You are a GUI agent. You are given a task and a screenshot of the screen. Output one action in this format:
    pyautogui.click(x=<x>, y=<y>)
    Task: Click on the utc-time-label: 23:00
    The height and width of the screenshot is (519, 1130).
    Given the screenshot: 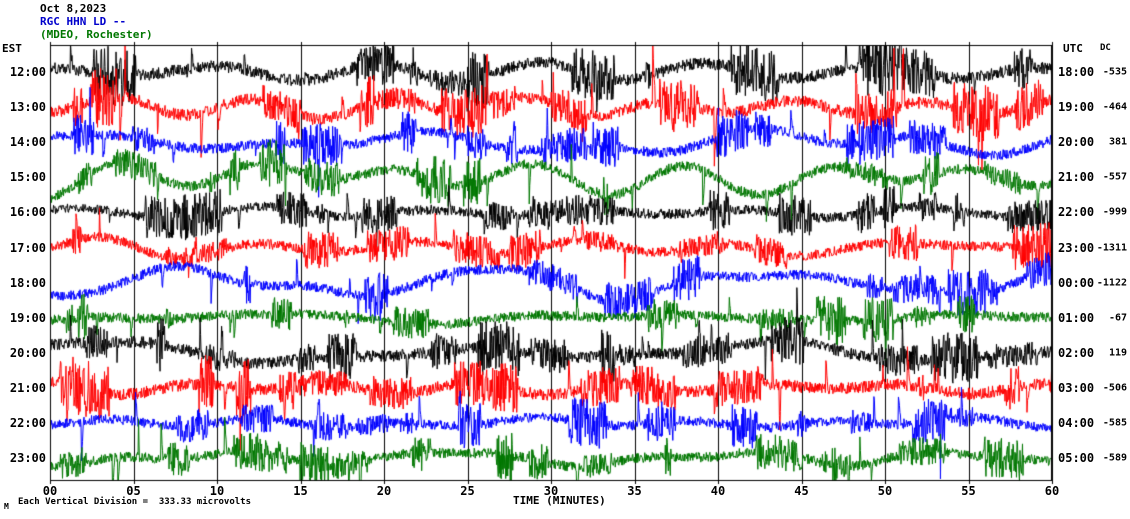 What is the action you would take?
    pyautogui.click(x=1076, y=247)
    